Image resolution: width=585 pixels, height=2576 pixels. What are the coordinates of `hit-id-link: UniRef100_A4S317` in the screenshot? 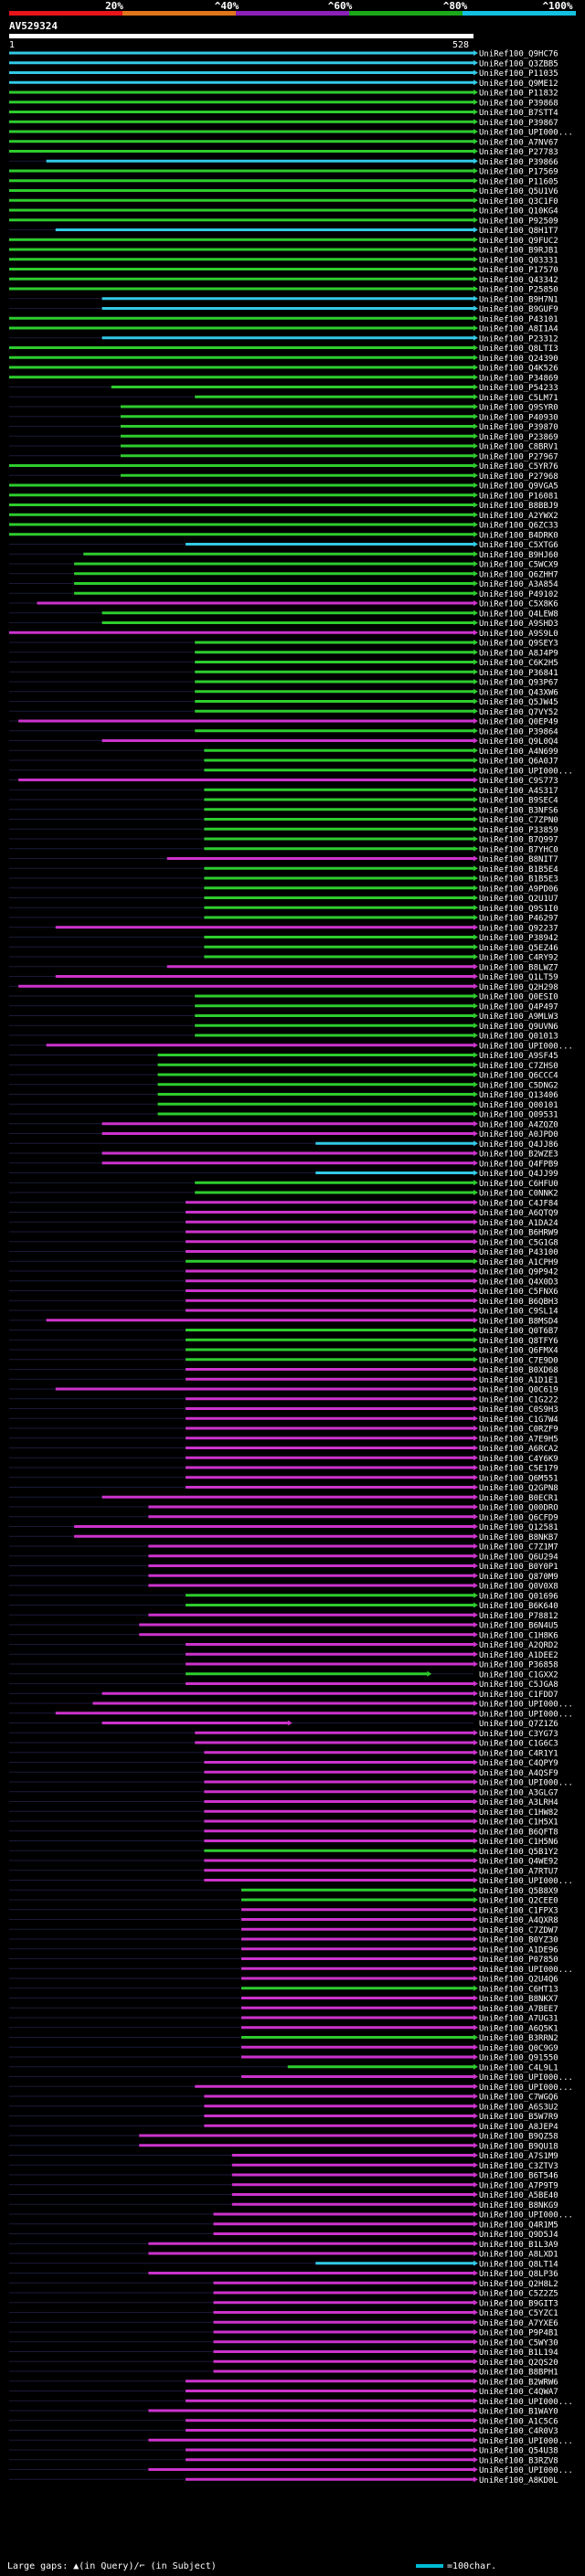 It's located at (518, 791).